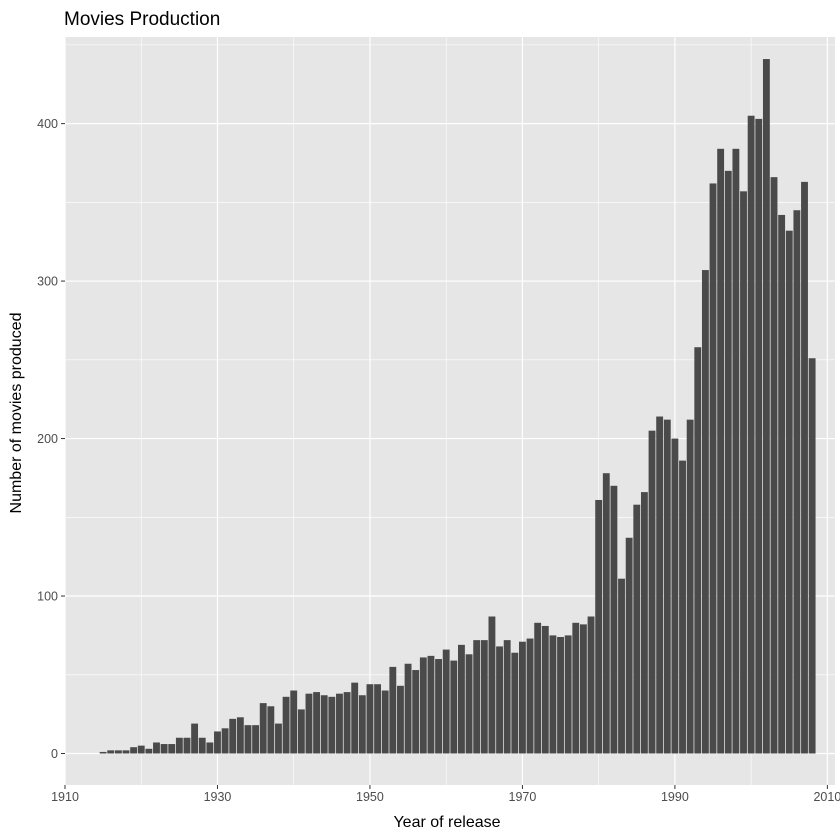 Image resolution: width=840 pixels, height=840 pixels. I want to click on bar-2002, so click(766, 406).